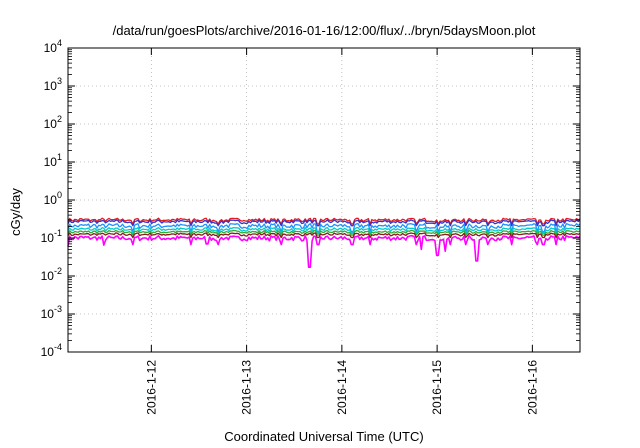 The width and height of the screenshot is (640, 448). What do you see at coordinates (437, 387) in the screenshot?
I see `x-tick-label: 2016-1-15` at bounding box center [437, 387].